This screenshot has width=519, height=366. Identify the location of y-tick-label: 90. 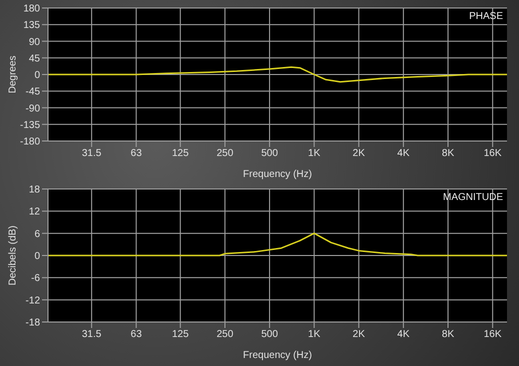
(34, 42).